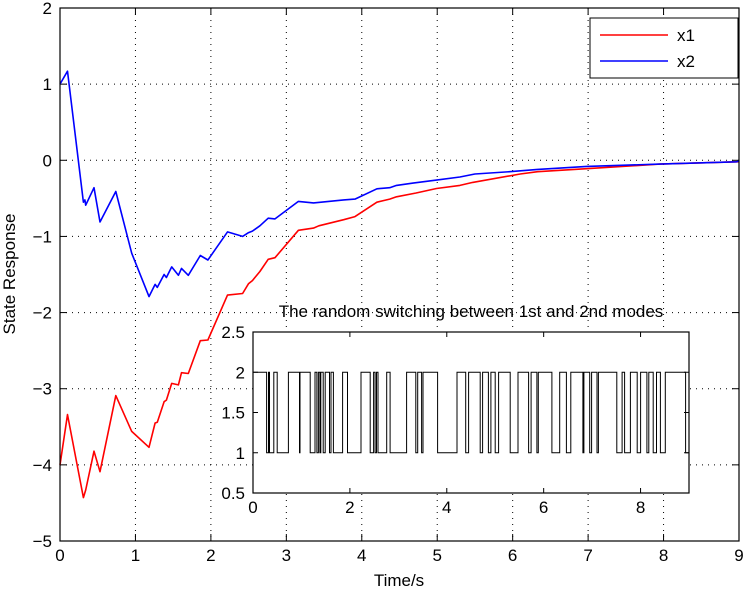  Describe the element at coordinates (42, 541) in the screenshot. I see `y-tick-label: −5` at that location.